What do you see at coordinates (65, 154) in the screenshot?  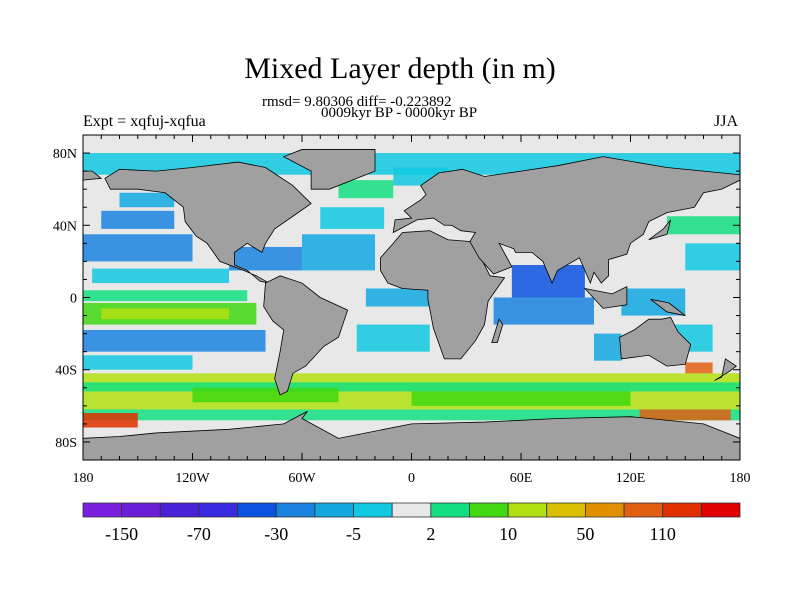 I see `lat-tick-label: 80N` at bounding box center [65, 154].